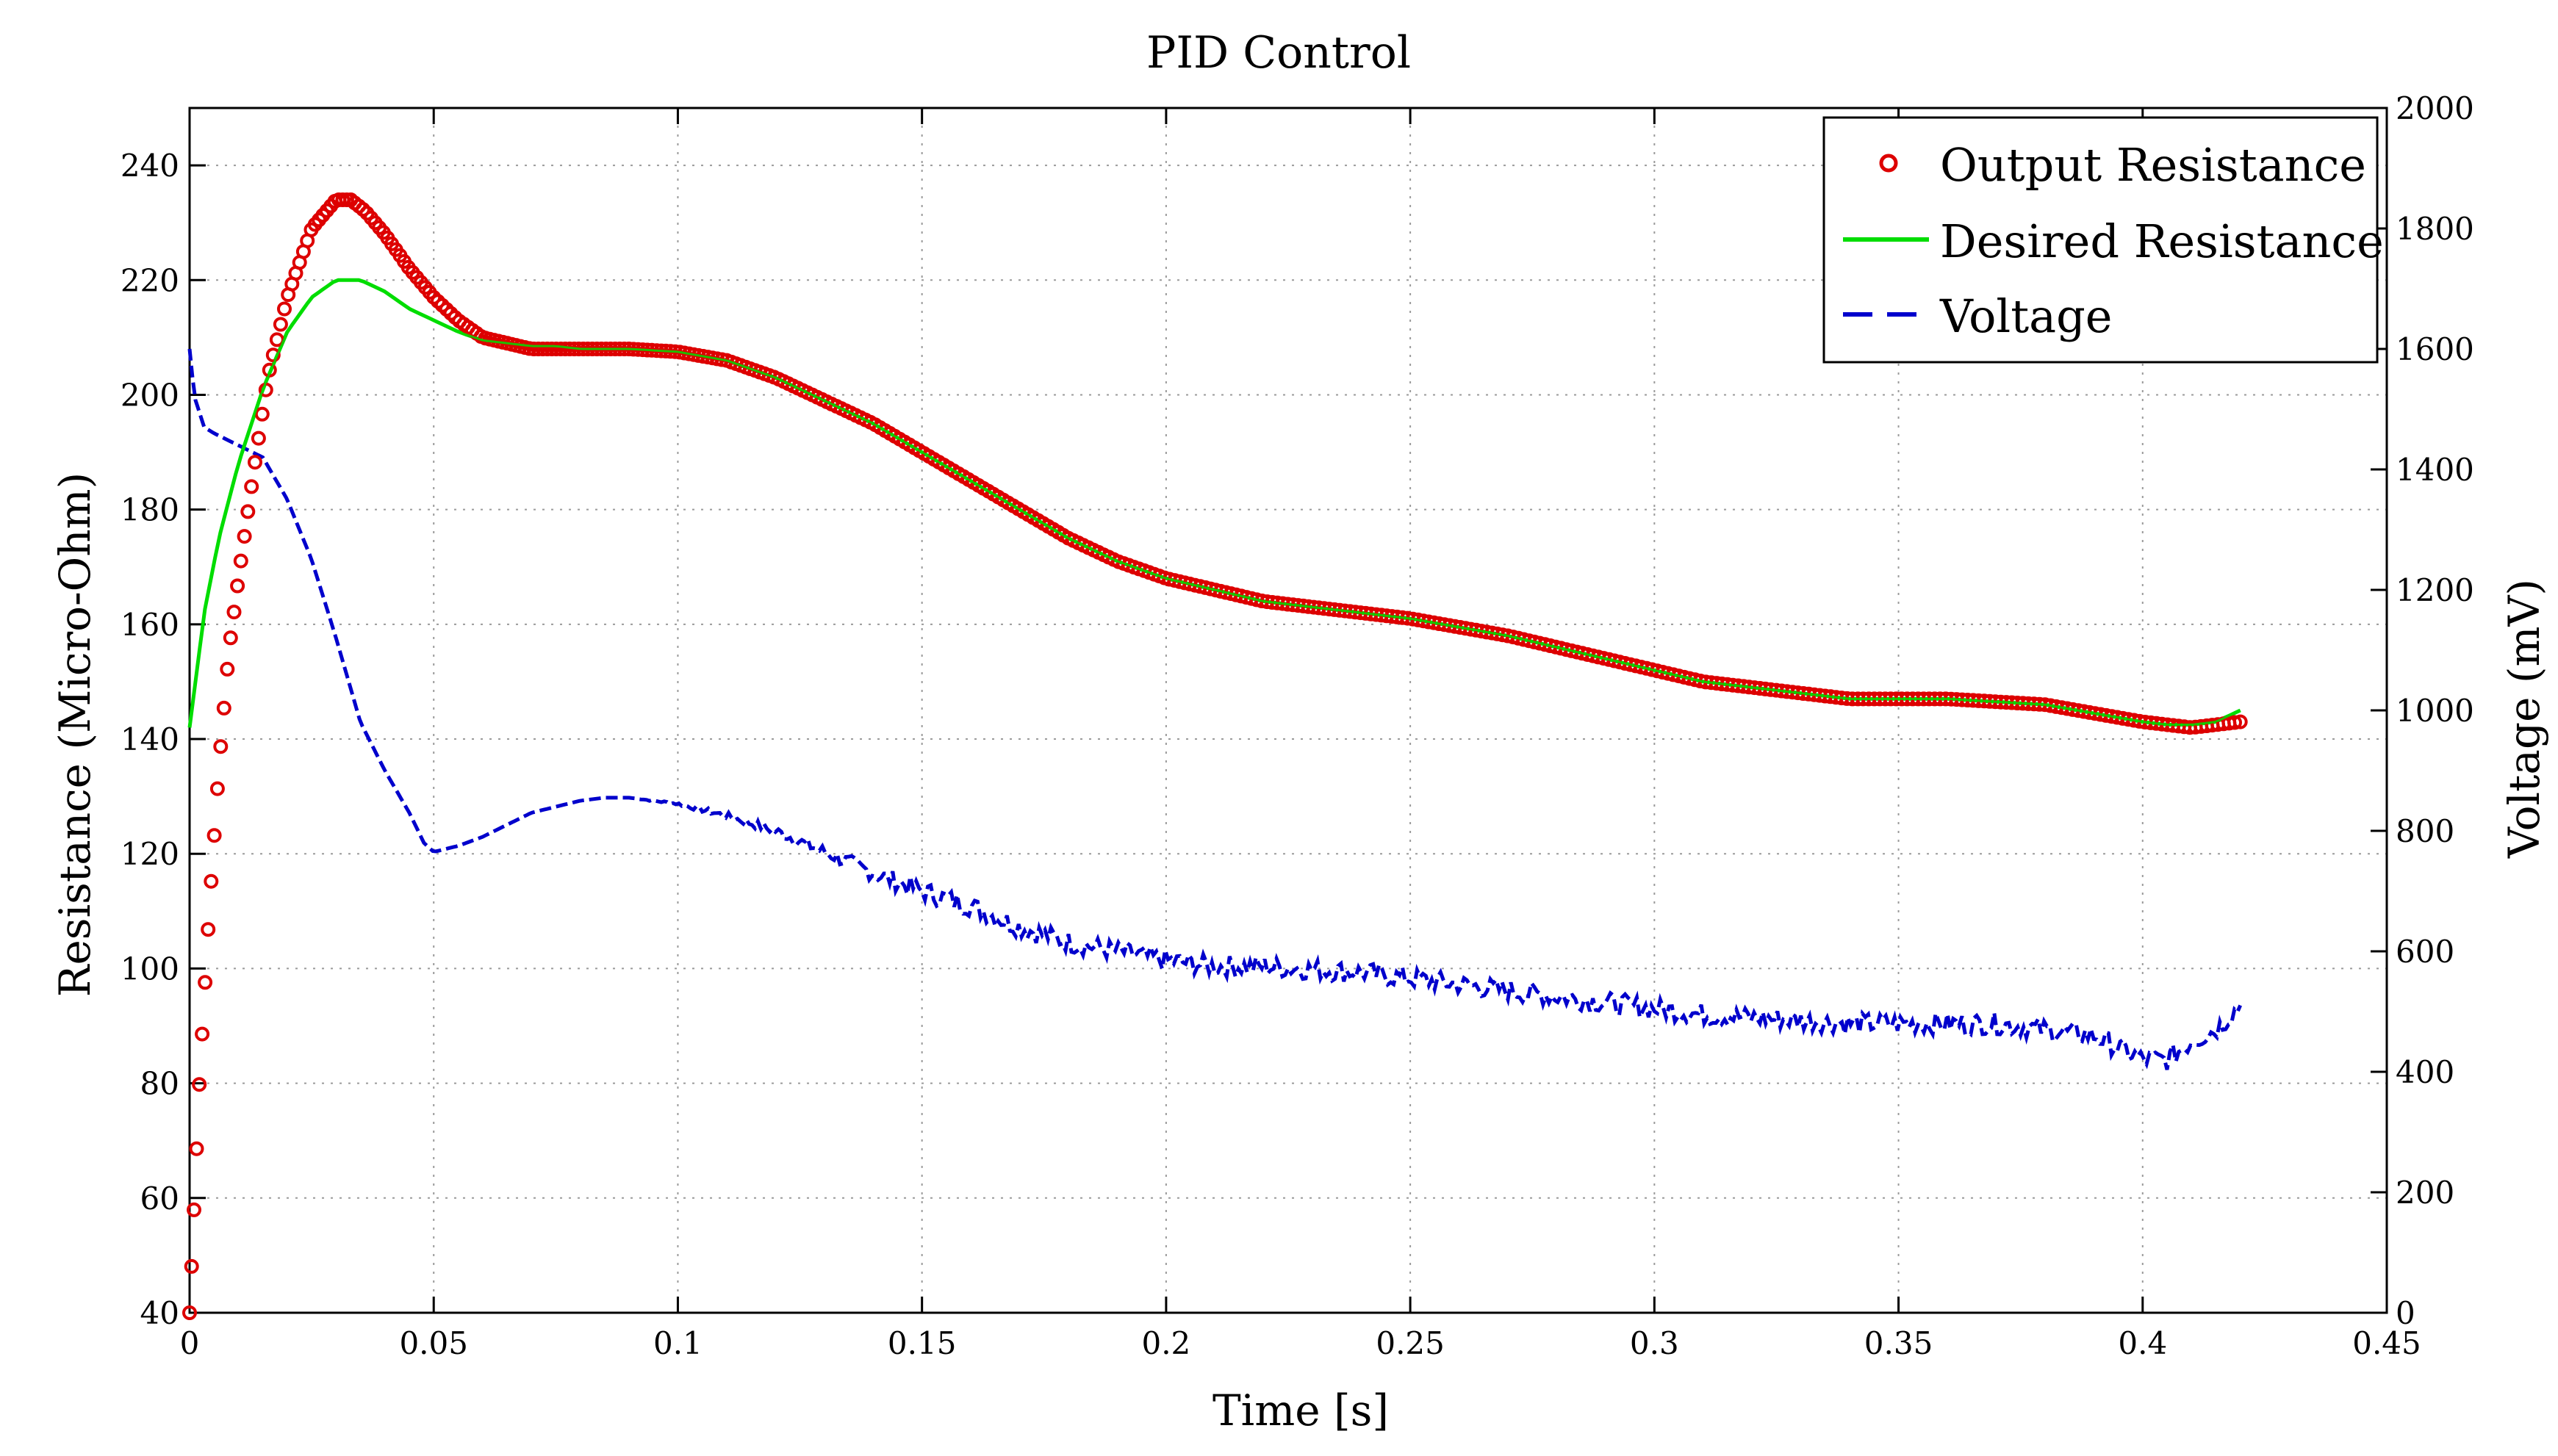 The height and width of the screenshot is (1456, 2558). I want to click on legend-label-desired-resistance: Desired Resistance, so click(2162, 241).